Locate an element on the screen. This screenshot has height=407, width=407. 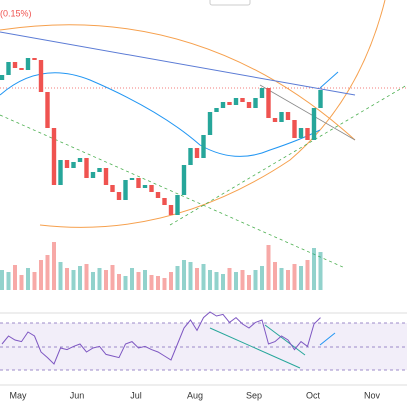
x-tick-label: Oct is located at coordinates (313, 395).